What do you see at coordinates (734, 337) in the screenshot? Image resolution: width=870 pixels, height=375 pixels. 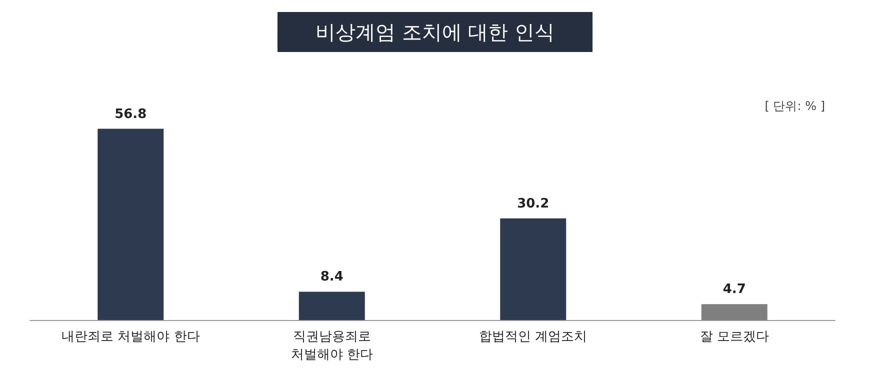 I see `x-tick-label: 잘 모르겠다` at bounding box center [734, 337].